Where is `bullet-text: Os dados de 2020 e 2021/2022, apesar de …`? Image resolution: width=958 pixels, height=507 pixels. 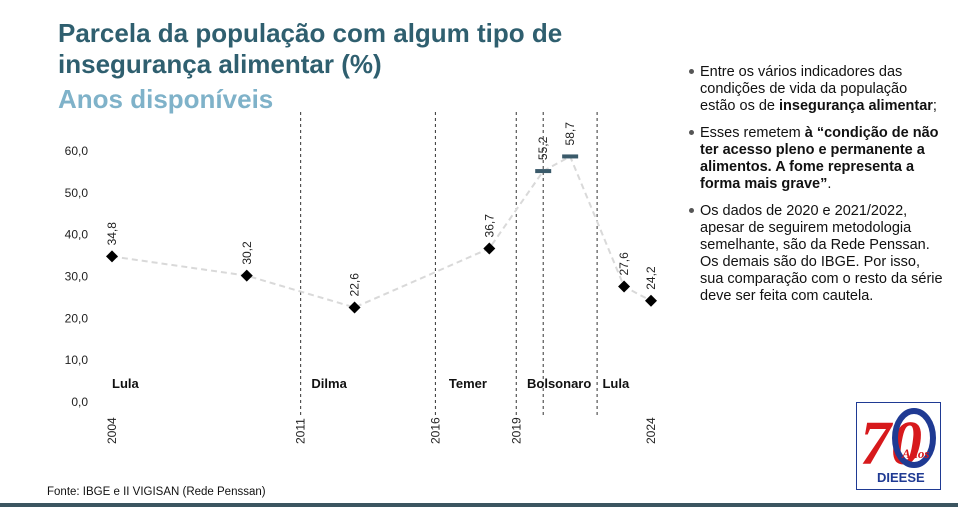 bullet-text: Os dados de 2020 e 2021/2022, apesar de … is located at coordinates (821, 253).